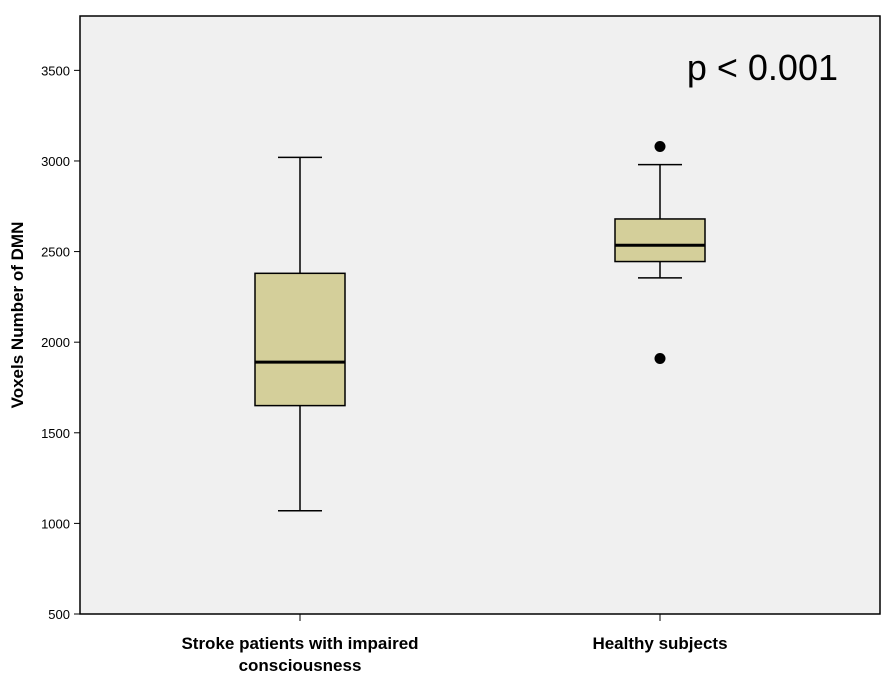 This screenshot has height=684, width=892. What do you see at coordinates (762, 67) in the screenshot?
I see `p-value-annotation: p < 0.001` at bounding box center [762, 67].